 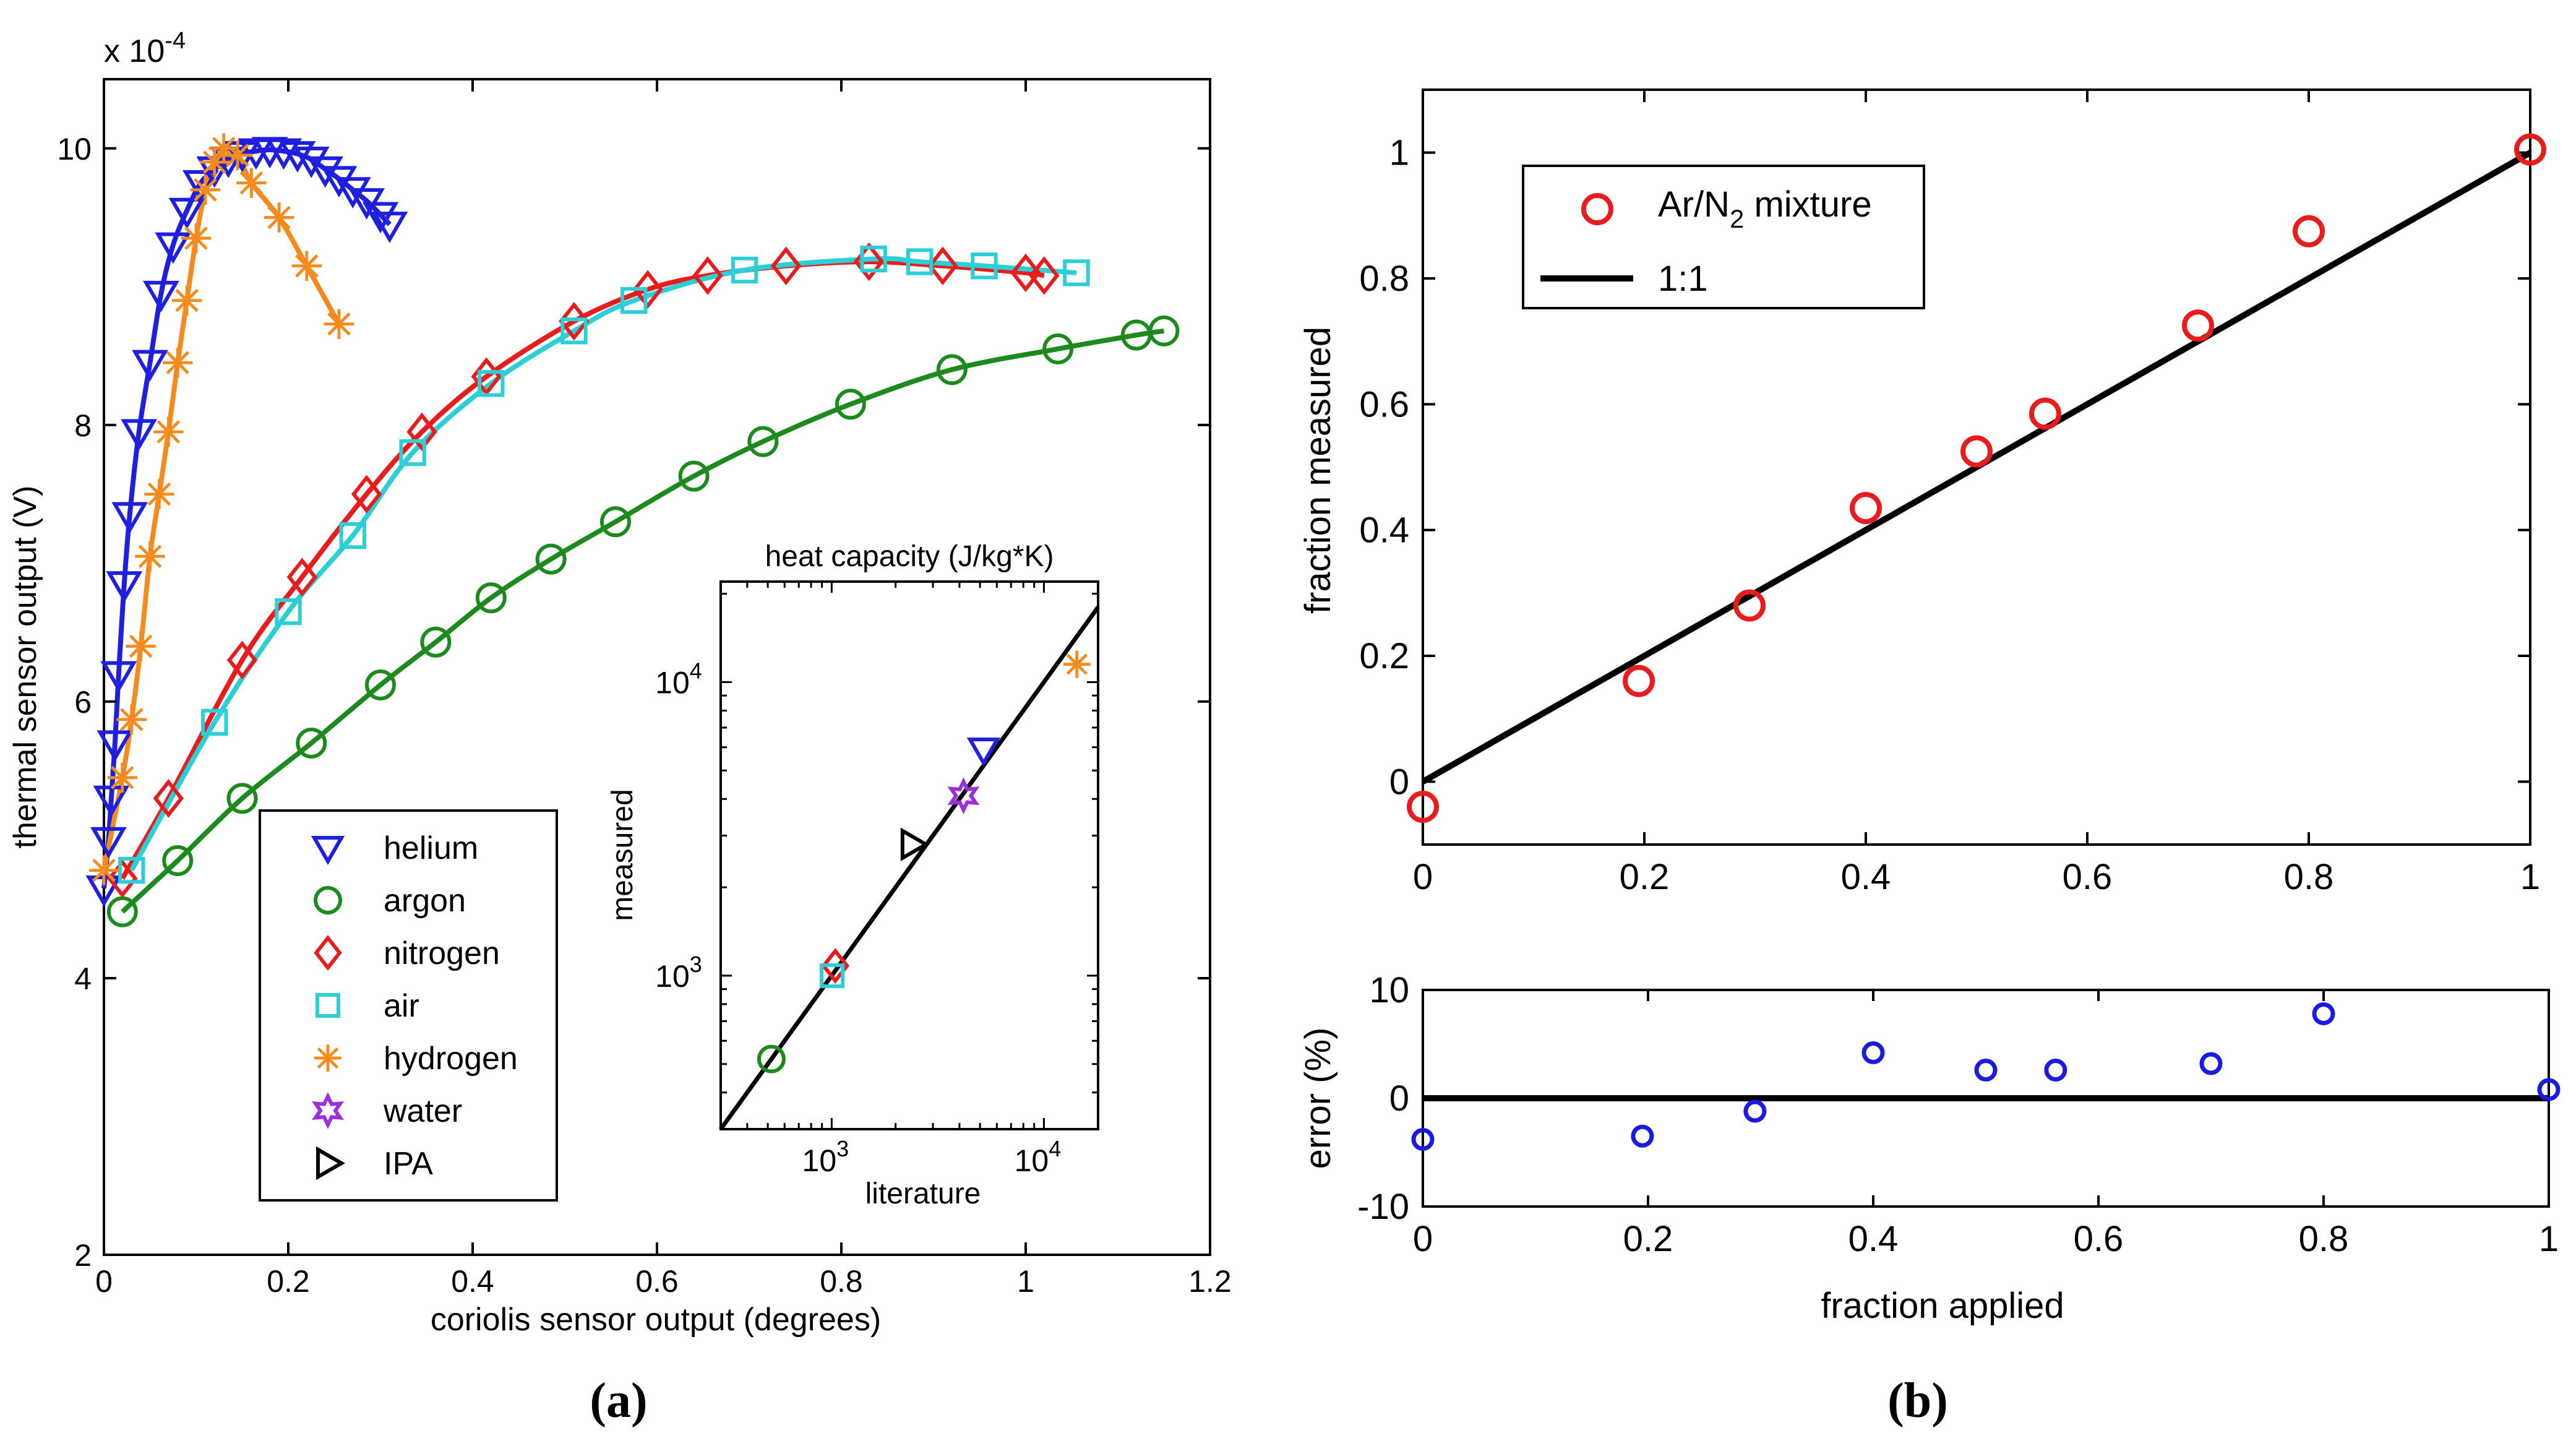 What do you see at coordinates (1318, 1098) in the screenshot?
I see `y-axis-label-error: error (%)` at bounding box center [1318, 1098].